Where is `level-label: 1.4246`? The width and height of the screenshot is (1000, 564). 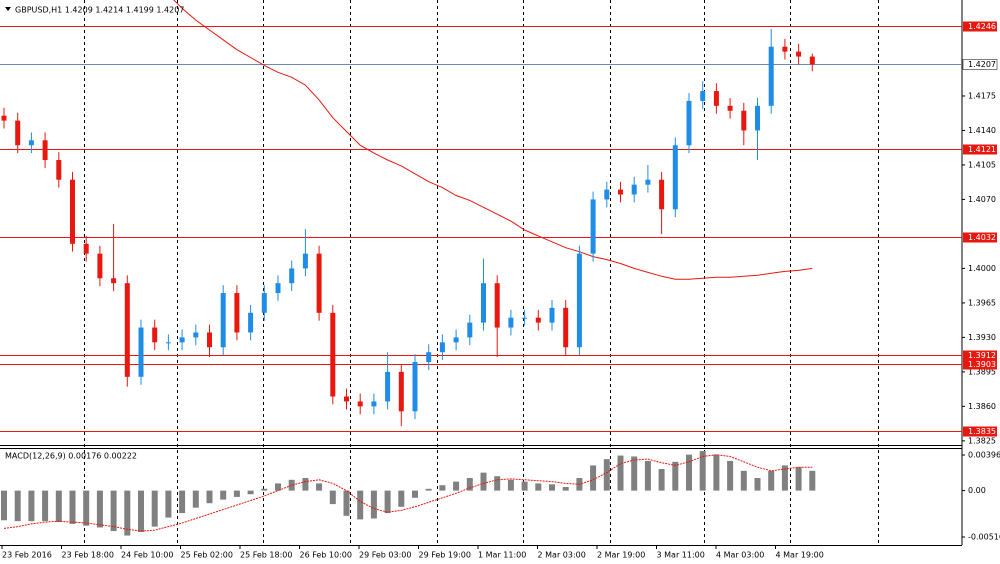
level-label: 1.4246 is located at coordinates (982, 26).